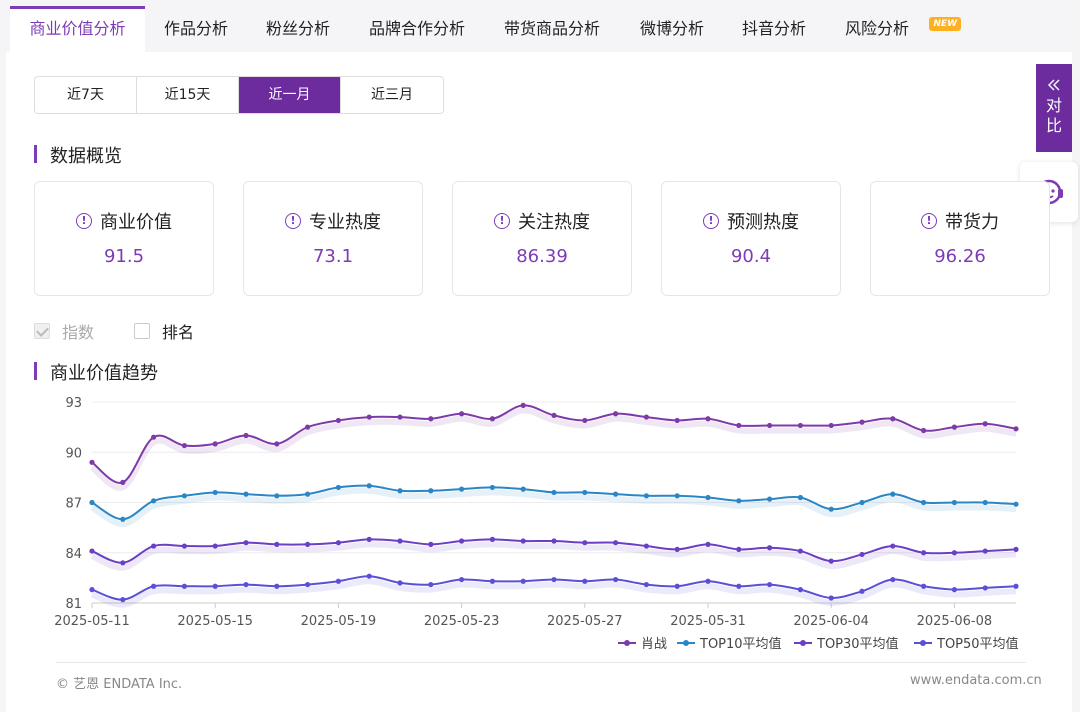  Describe the element at coordinates (86, 95) in the screenshot. I see `range-7-days: 近7天` at that location.